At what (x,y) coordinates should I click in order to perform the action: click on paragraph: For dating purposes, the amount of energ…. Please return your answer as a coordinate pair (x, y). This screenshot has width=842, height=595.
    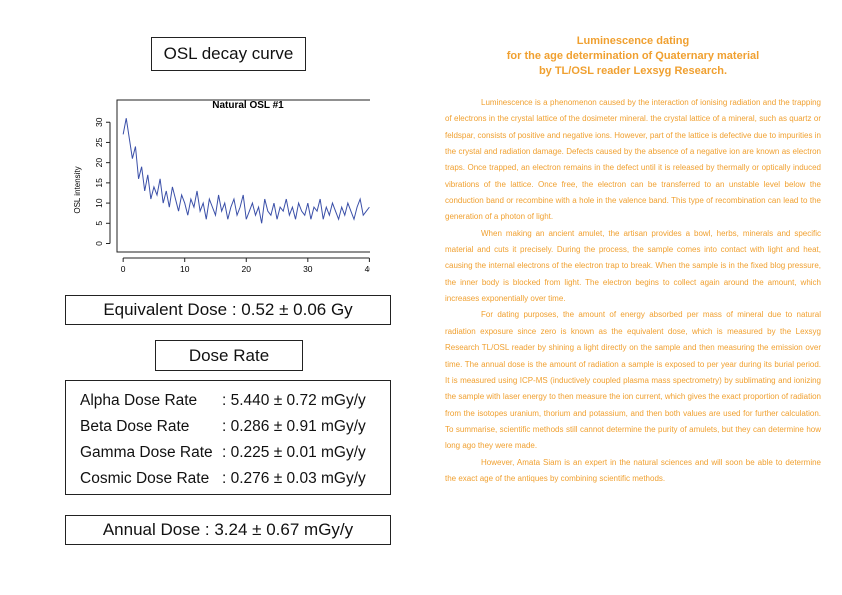
    Looking at the image, I should click on (633, 380).